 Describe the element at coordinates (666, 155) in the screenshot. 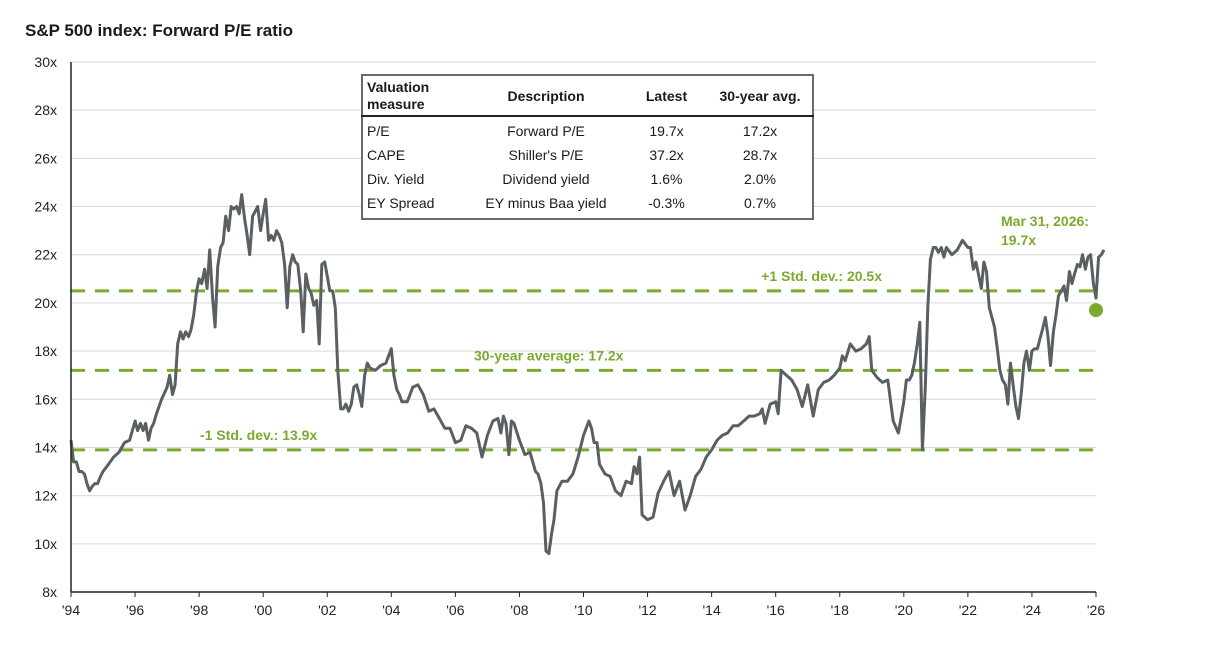

I see `cell-latest: 37.2x` at that location.